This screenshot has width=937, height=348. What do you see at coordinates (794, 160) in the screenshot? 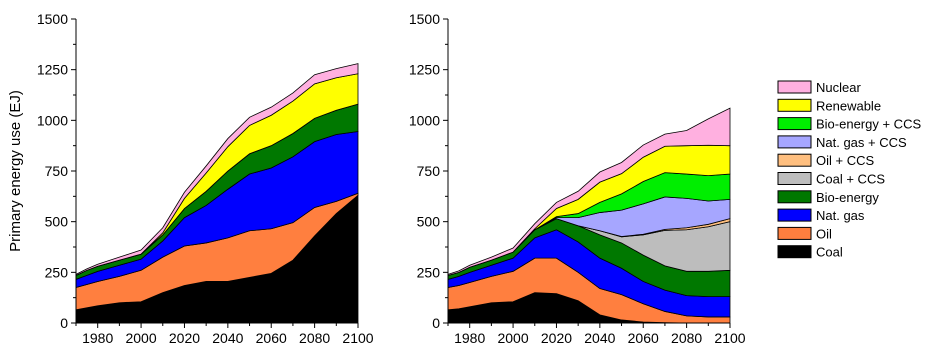
I see `legend-swatch-oil-ccs` at bounding box center [794, 160].